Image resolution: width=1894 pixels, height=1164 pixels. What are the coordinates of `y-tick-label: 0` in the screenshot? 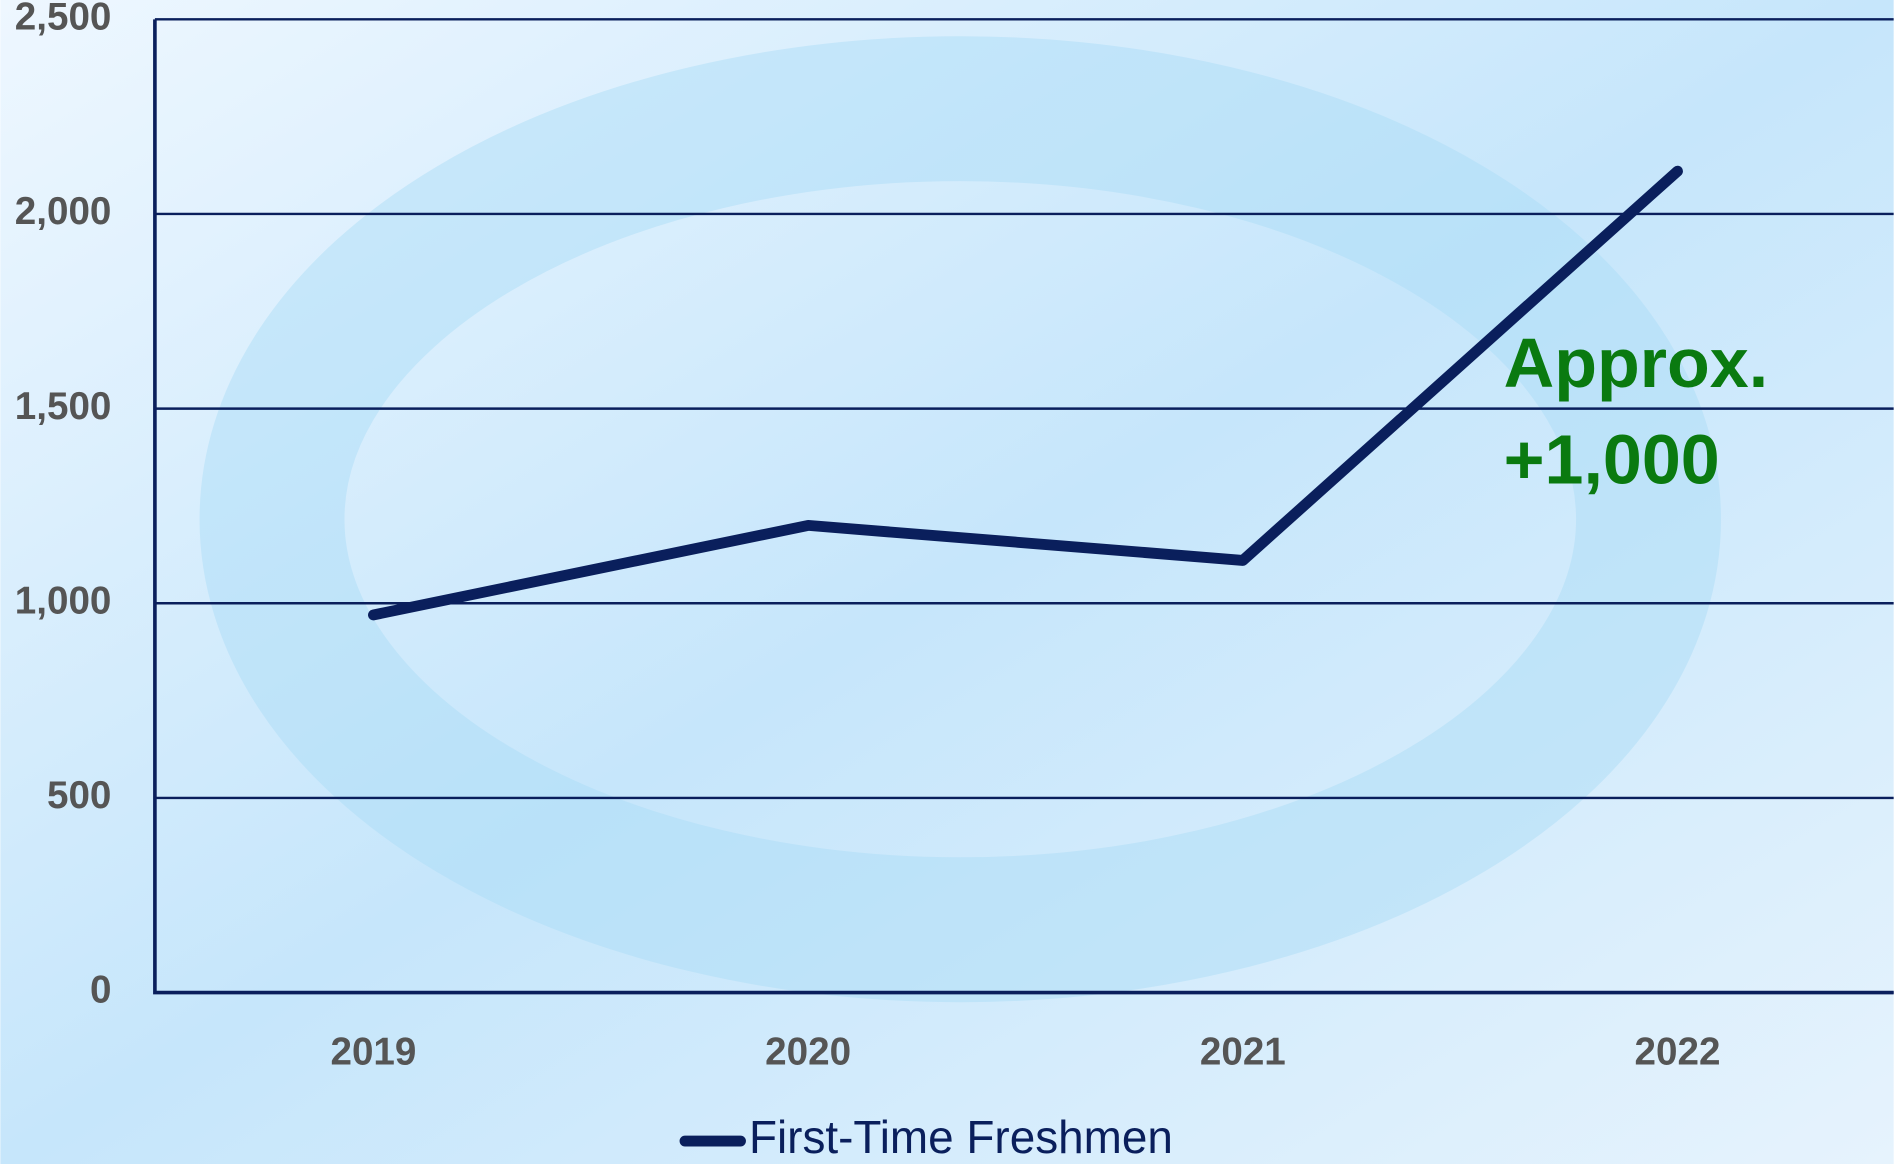 It's located at (100, 990).